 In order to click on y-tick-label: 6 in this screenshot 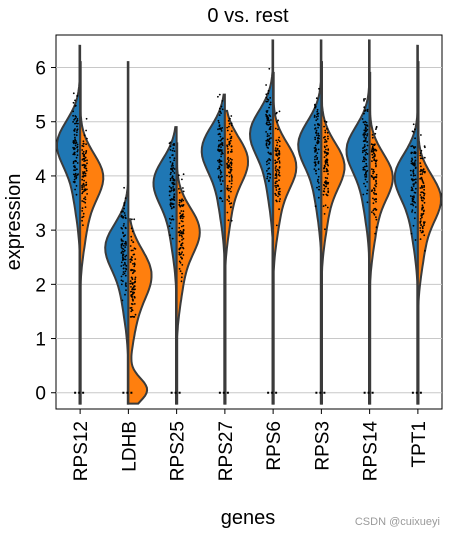, I will do `click(40, 69)`.